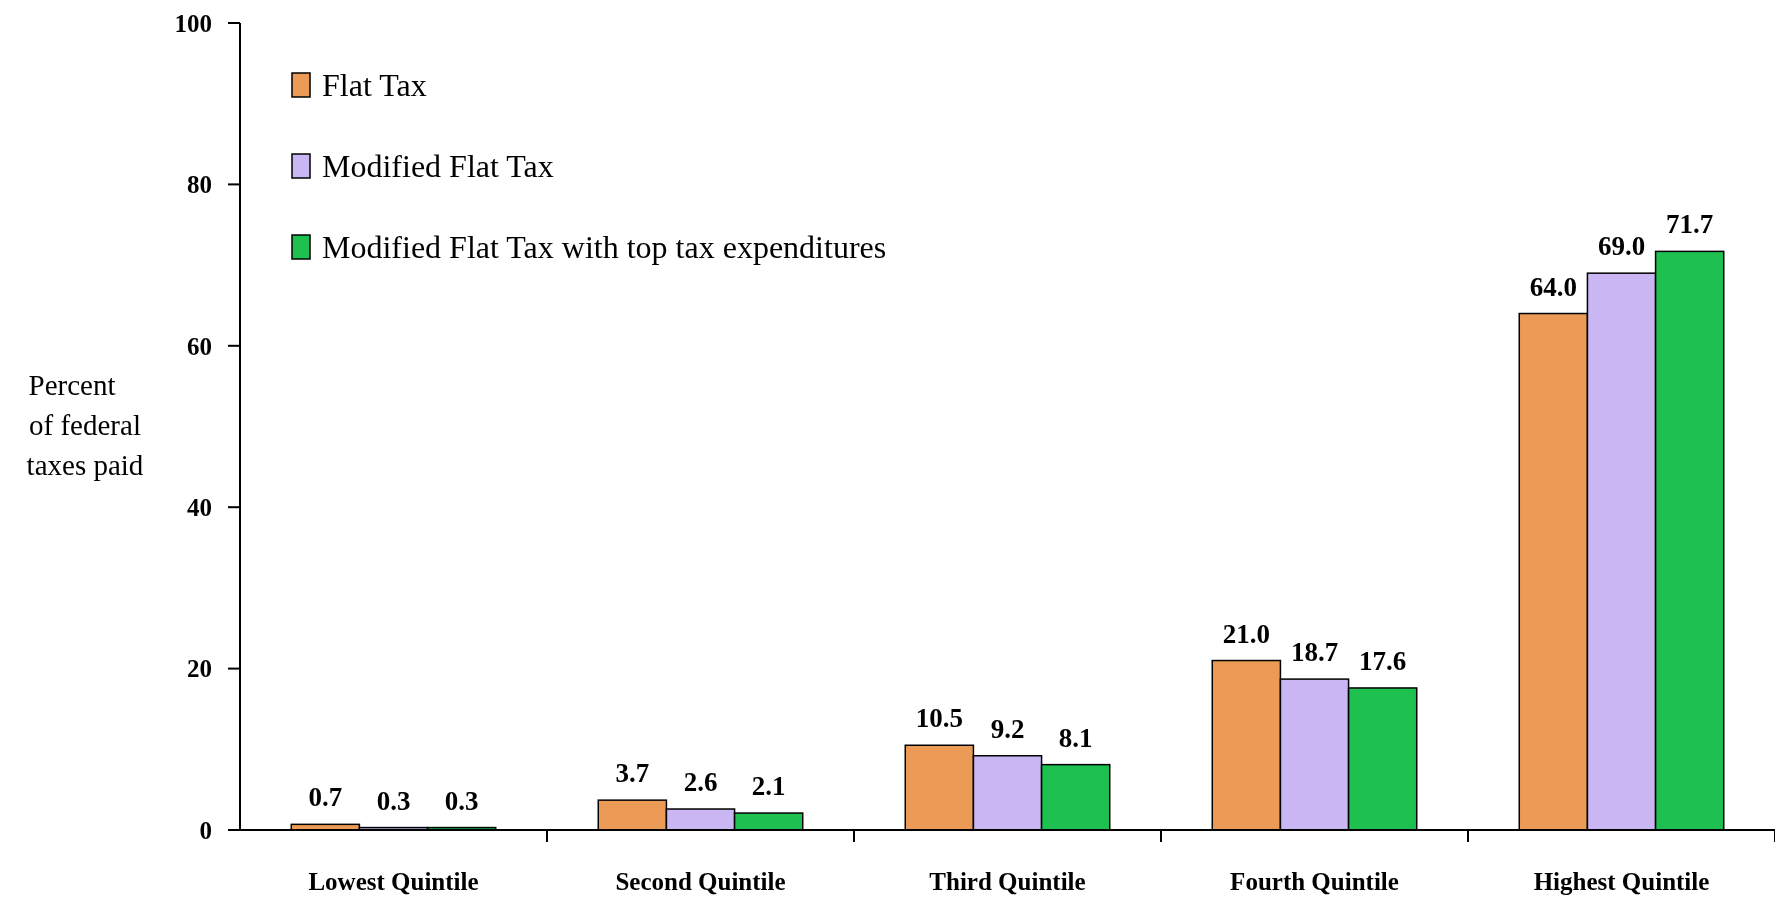 The width and height of the screenshot is (1775, 900). Describe the element at coordinates (1553, 286) in the screenshot. I see `data-label: 64.0` at that location.